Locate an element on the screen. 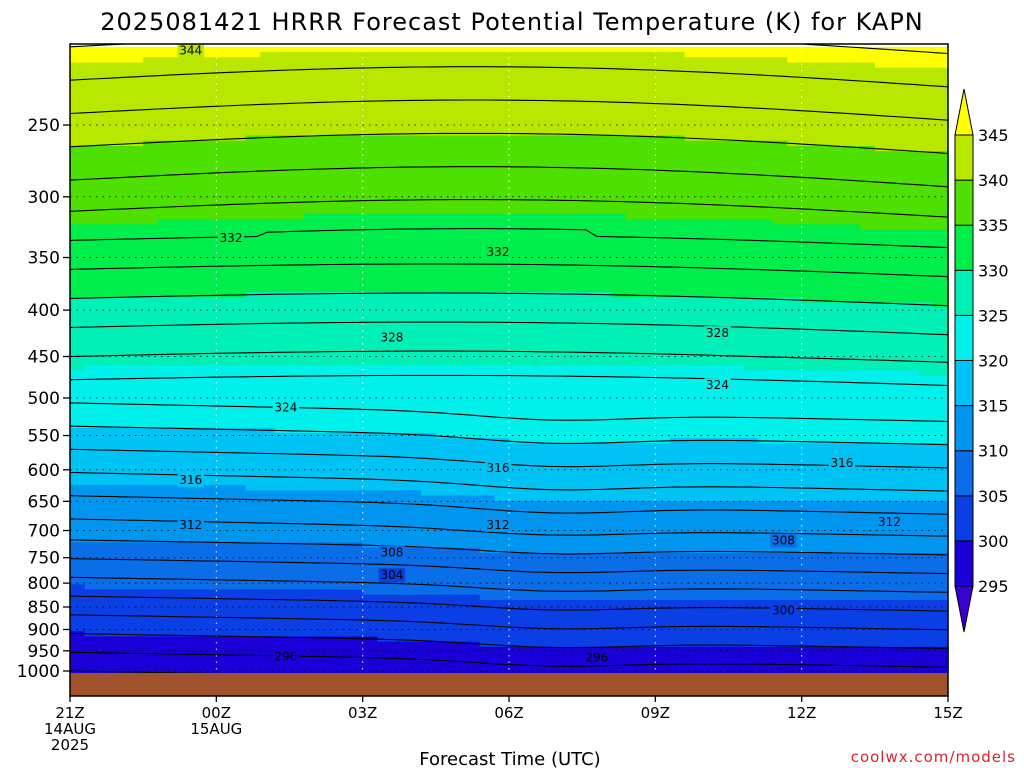 Image resolution: width=1024 pixels, height=768 pixels. x-tick-label: 09Z is located at coordinates (655, 713).